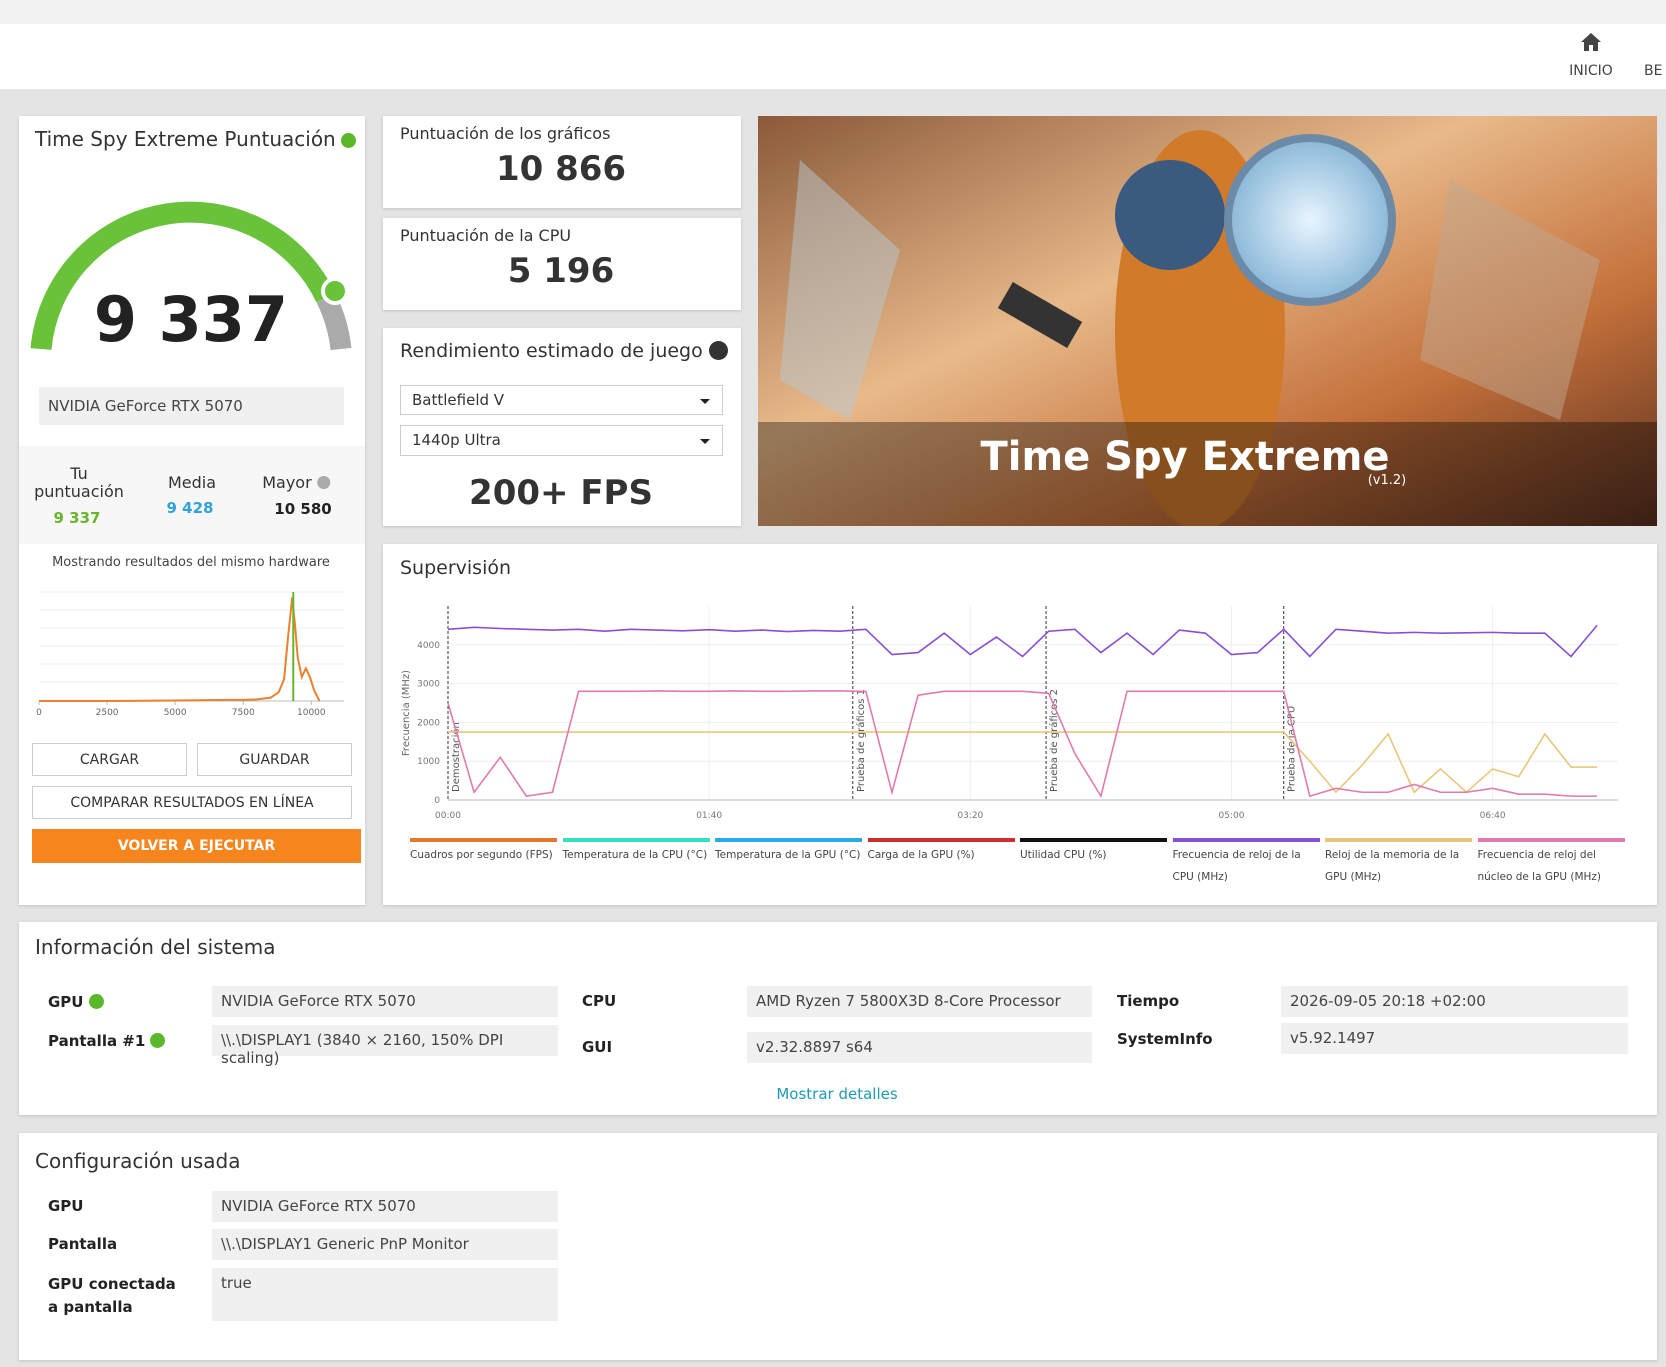  I want to click on row-value: AMD Ryzen 7 5800X3D 8-Core Processor, so click(919, 1001).